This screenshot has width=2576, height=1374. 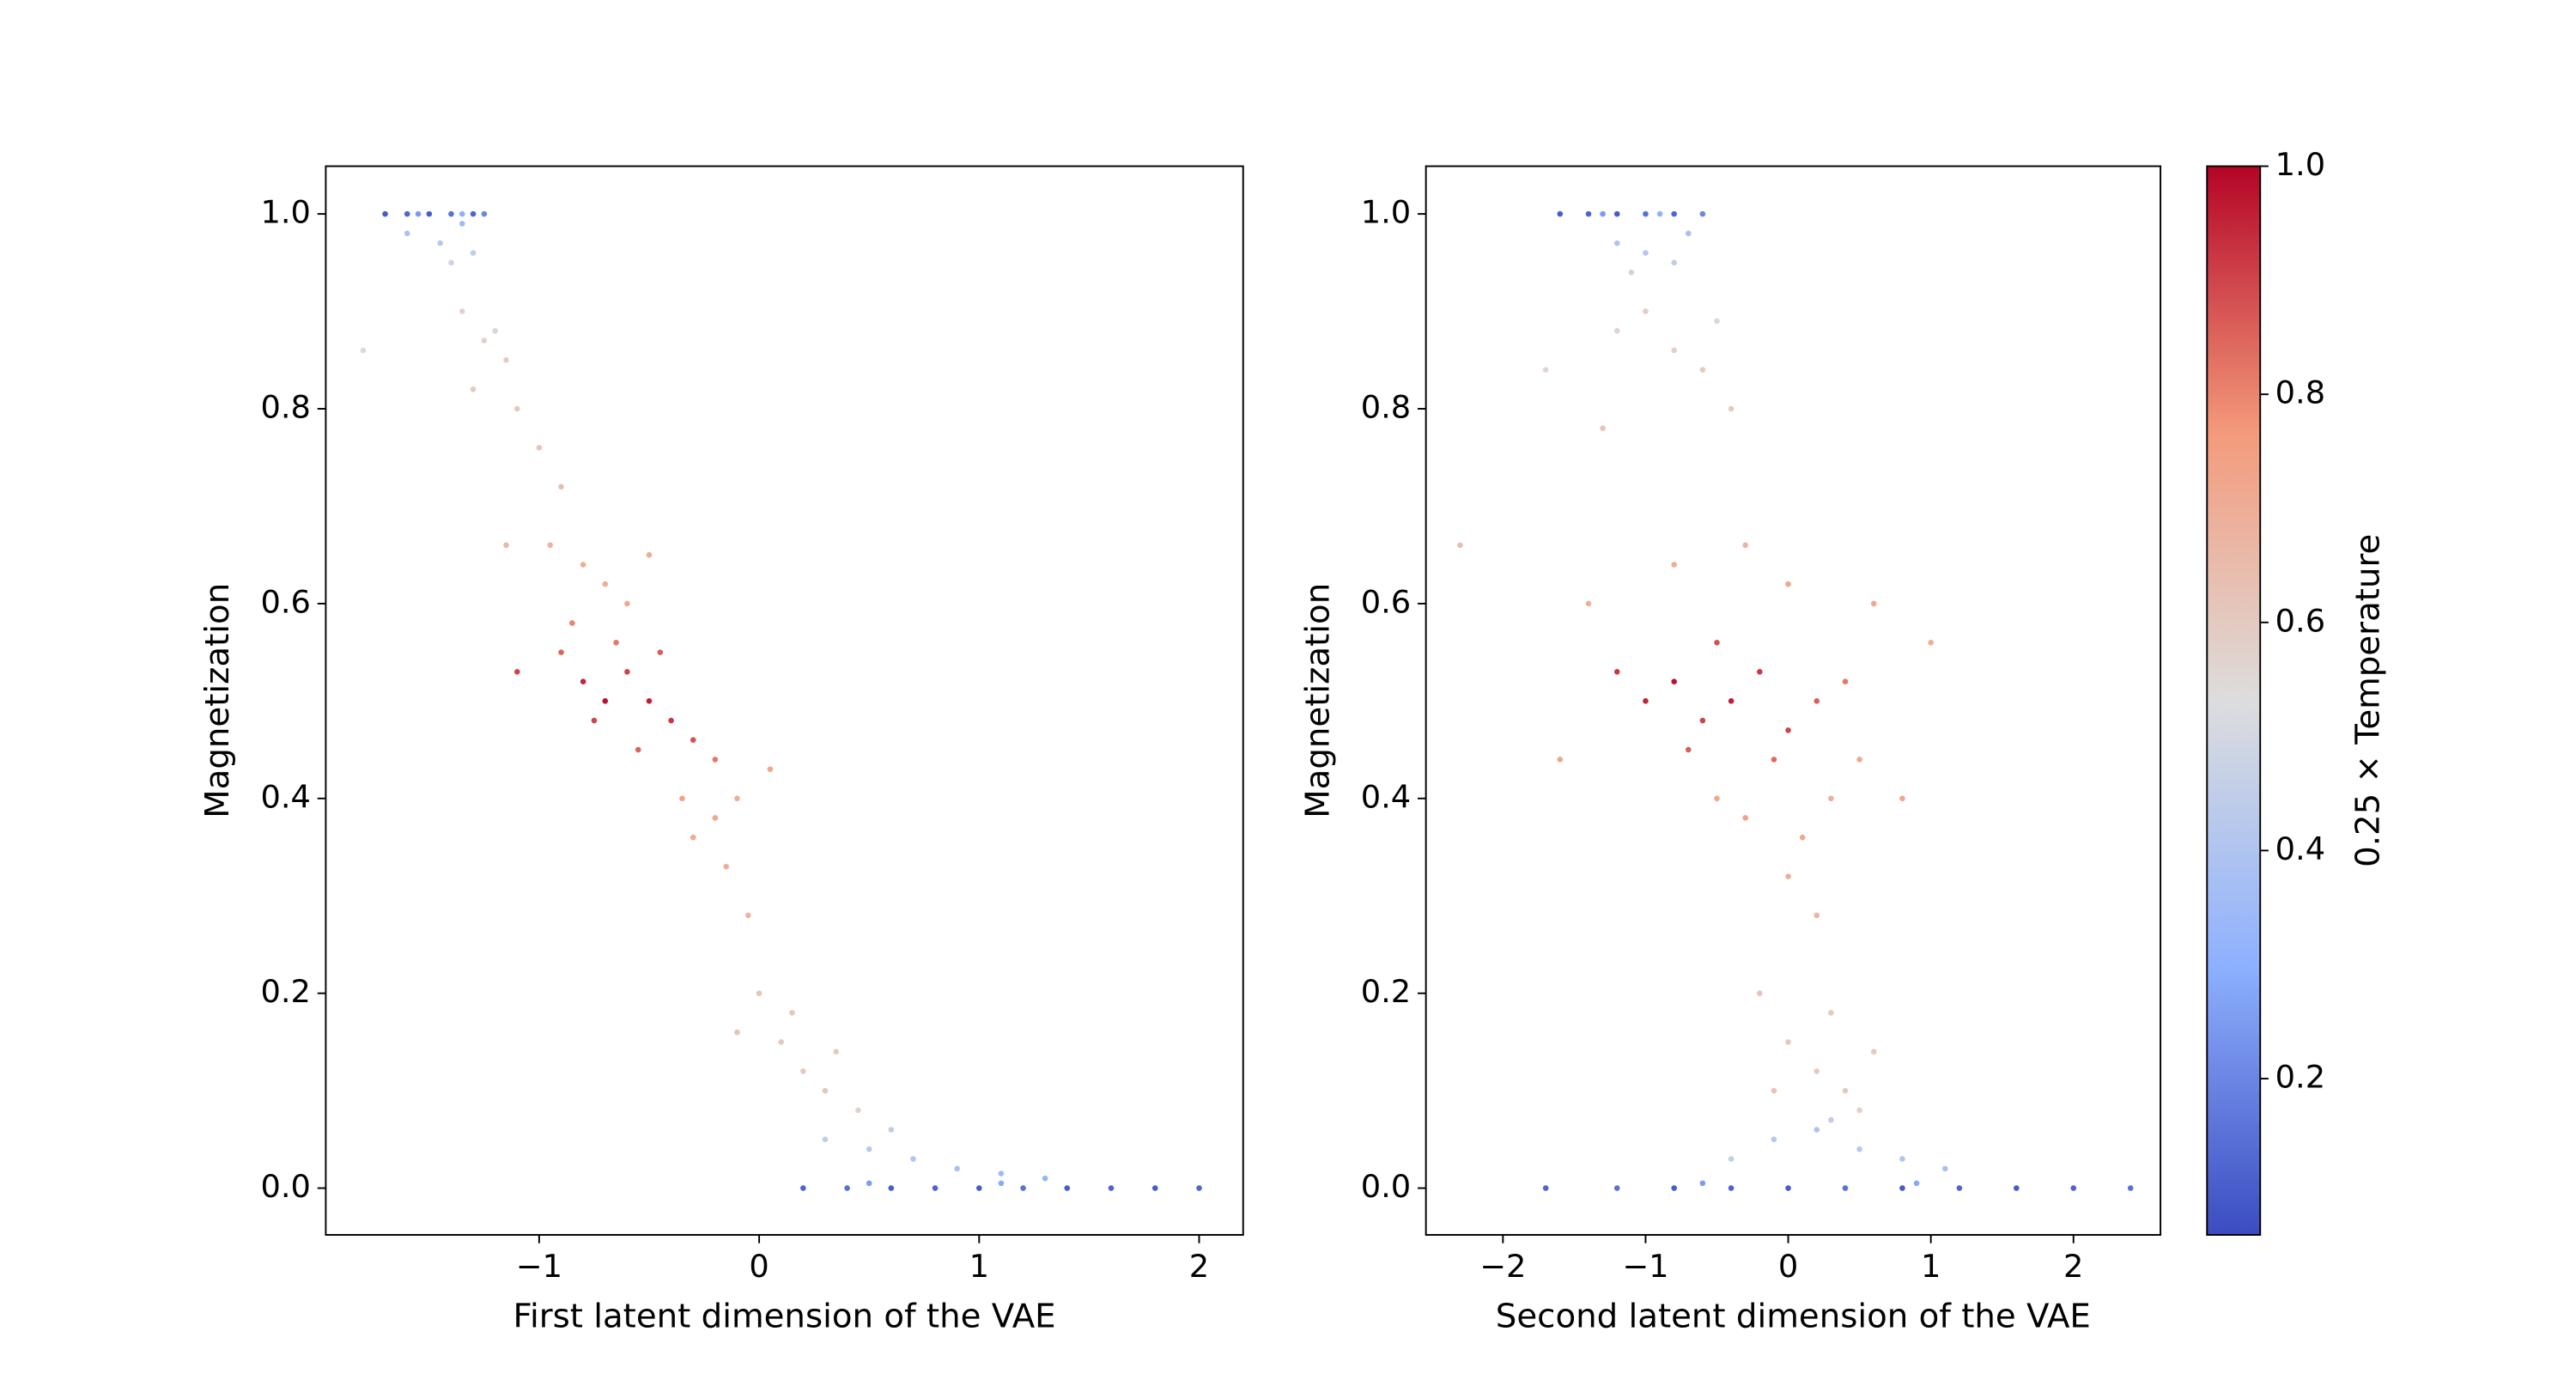 I want to click on x-axis-label: First latent dimension of the VAE, so click(x=784, y=1316).